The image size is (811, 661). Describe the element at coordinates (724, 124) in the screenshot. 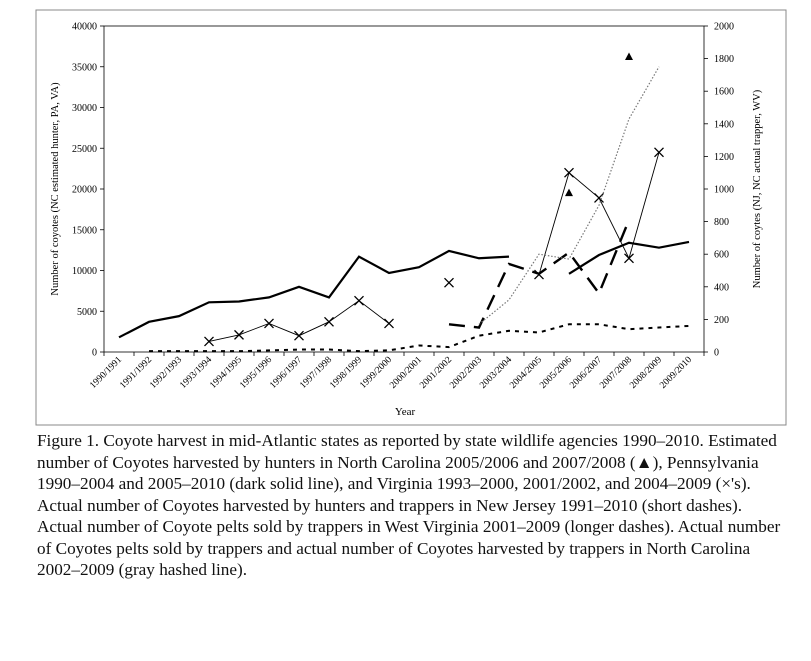

I see `y2-tick-label: 1400` at that location.